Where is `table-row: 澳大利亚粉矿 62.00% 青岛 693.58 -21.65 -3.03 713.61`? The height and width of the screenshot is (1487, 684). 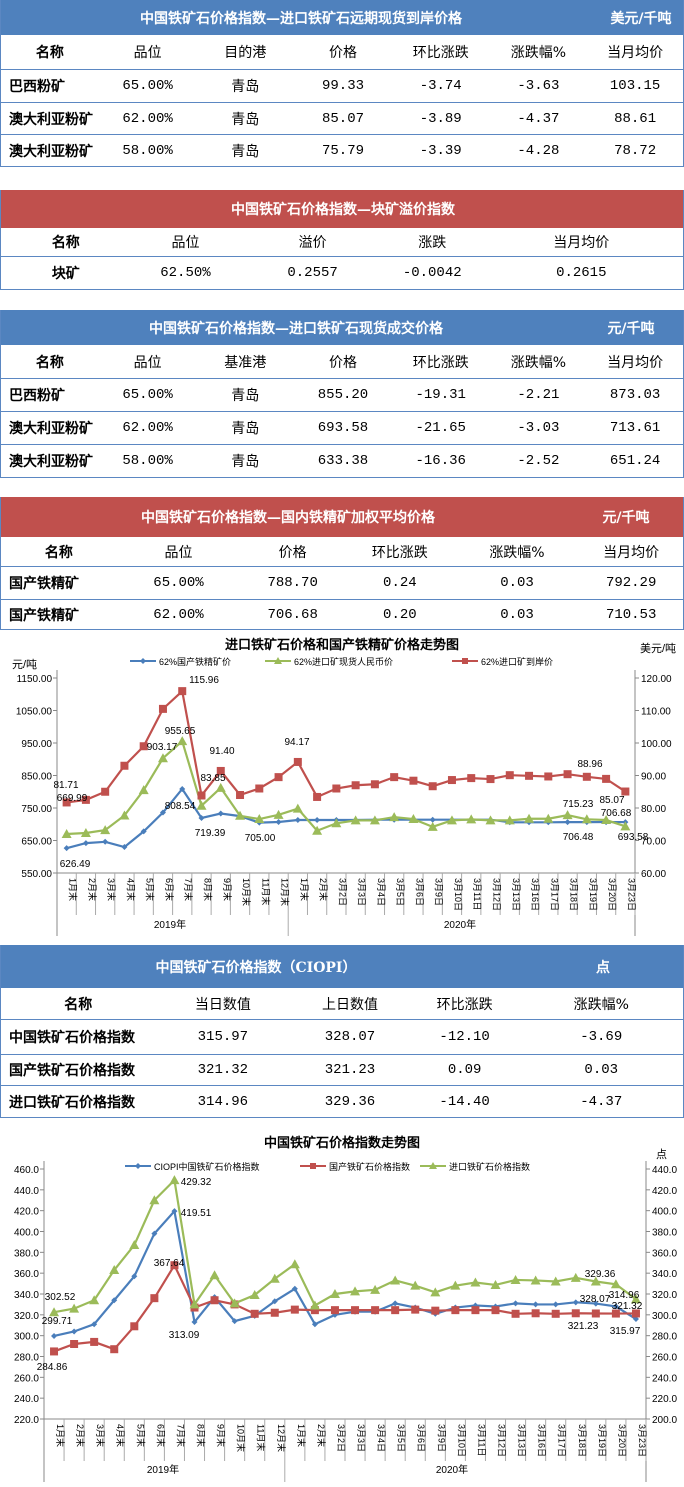
table-row: 澳大利亚粉矿 62.00% 青岛 693.58 -21.65 -3.03 713.61 is located at coordinates (342, 428).